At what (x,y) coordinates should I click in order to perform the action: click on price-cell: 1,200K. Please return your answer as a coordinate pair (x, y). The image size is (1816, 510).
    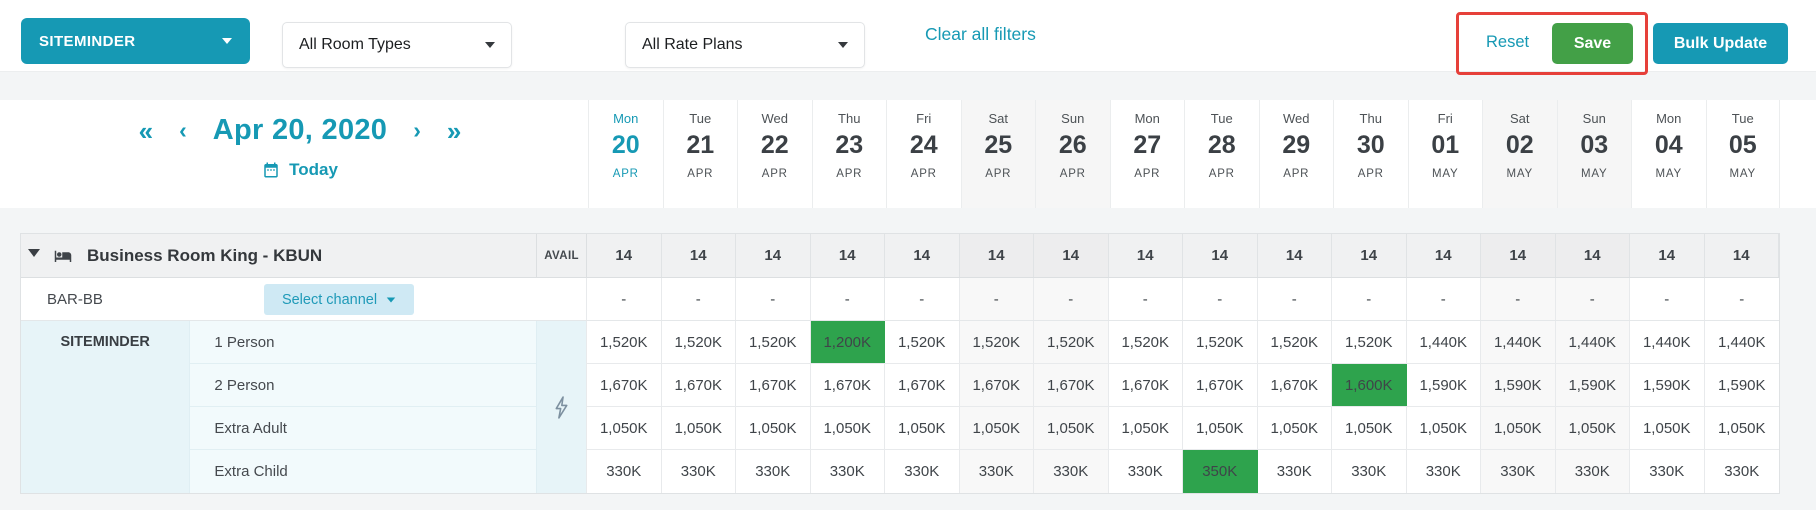
    Looking at the image, I should click on (847, 342).